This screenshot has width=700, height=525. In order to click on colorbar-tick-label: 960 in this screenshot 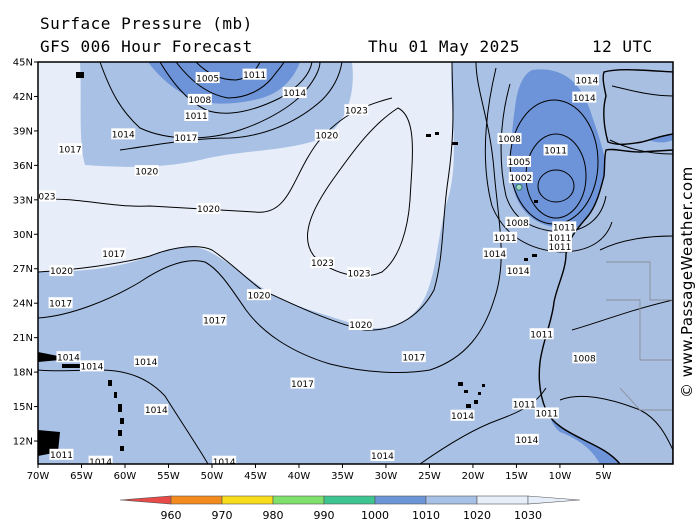, I will do `click(171, 515)`.